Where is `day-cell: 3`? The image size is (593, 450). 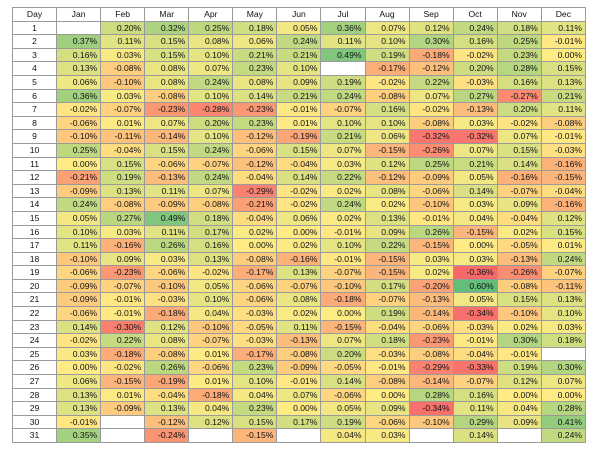
day-cell: 3 is located at coordinates (34, 55).